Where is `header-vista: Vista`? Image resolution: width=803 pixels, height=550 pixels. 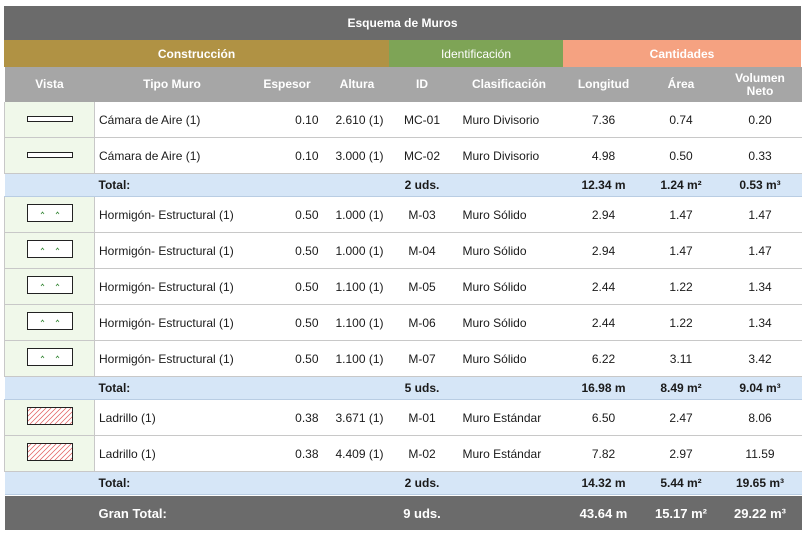
header-vista: Vista is located at coordinates (49, 84).